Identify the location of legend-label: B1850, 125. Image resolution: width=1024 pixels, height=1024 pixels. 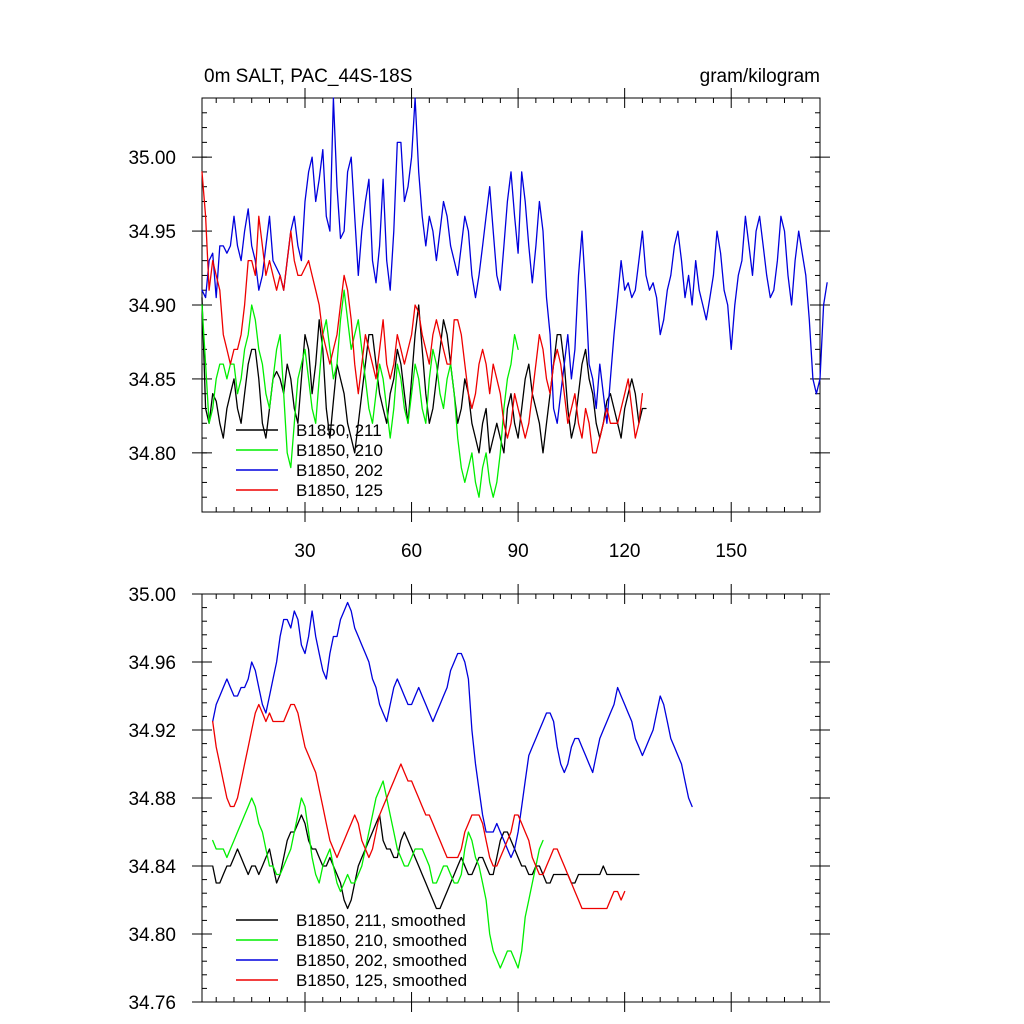
(339, 490).